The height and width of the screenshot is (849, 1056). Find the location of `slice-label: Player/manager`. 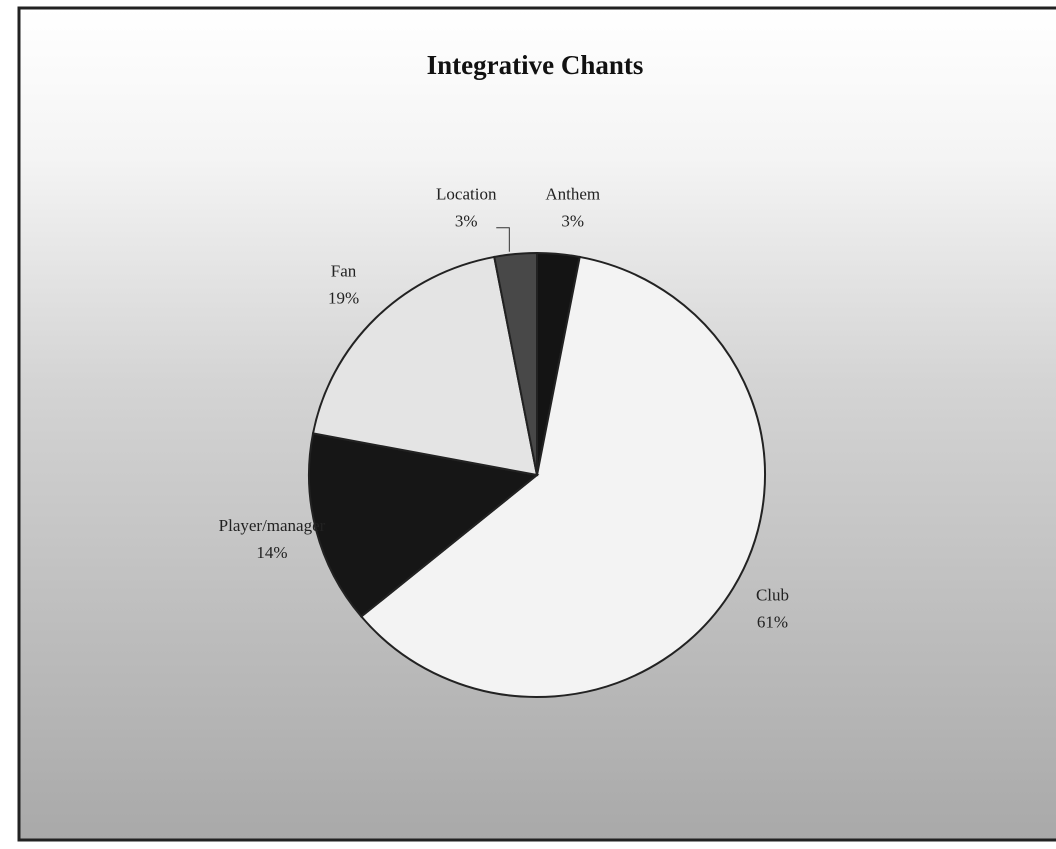

slice-label: Player/manager is located at coordinates (272, 525).